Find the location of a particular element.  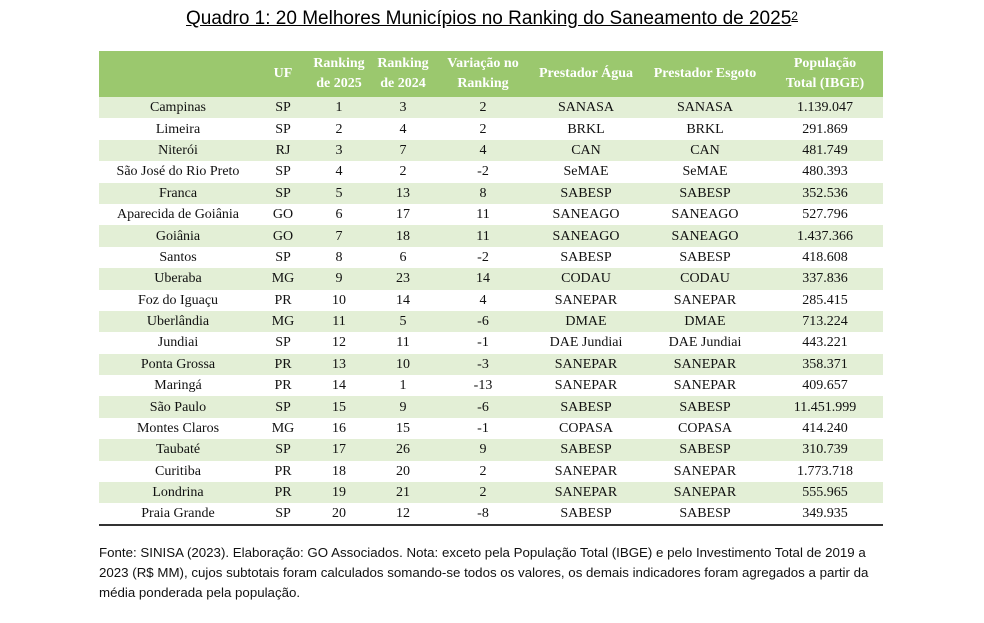

header-variacao-line2: Ranking is located at coordinates (483, 83).